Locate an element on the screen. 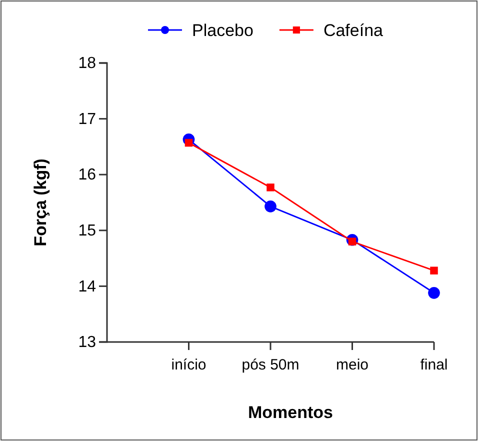  y-tick-label: 15 is located at coordinates (87, 231).